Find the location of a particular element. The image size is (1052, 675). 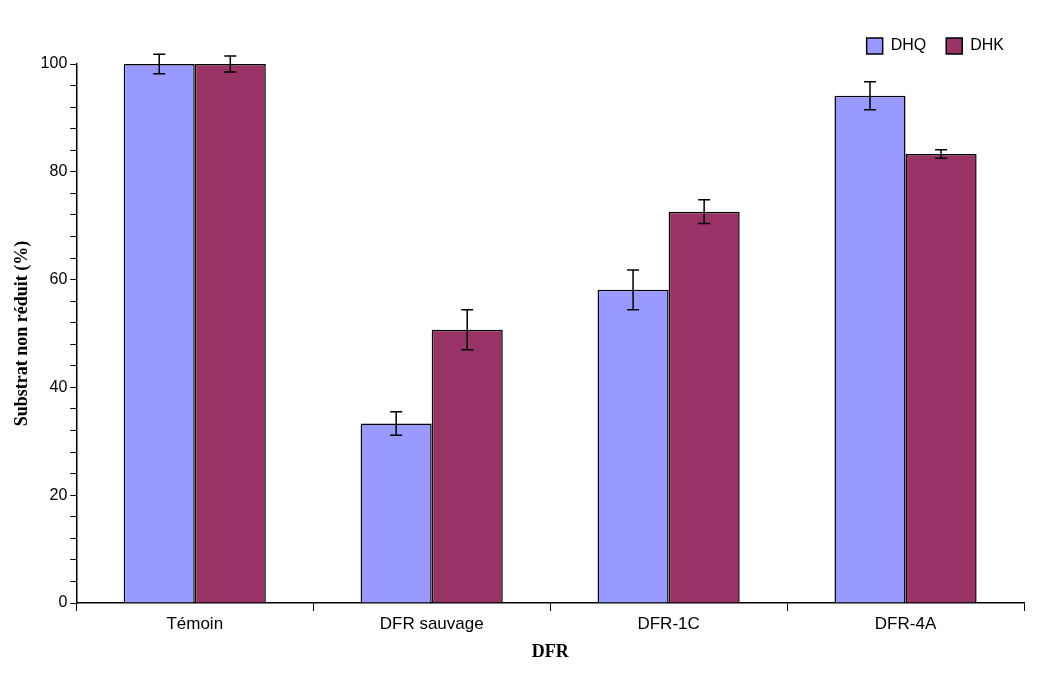

x-tick-label: DFR-1C is located at coordinates (668, 623).